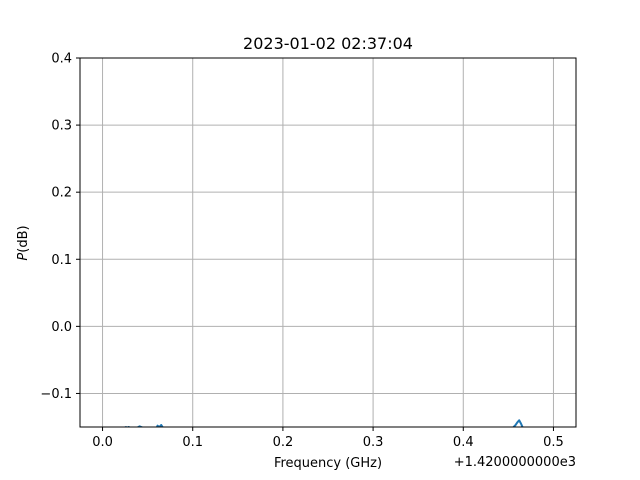  Describe the element at coordinates (61, 126) in the screenshot. I see `y-tick-label: 0.3` at that location.